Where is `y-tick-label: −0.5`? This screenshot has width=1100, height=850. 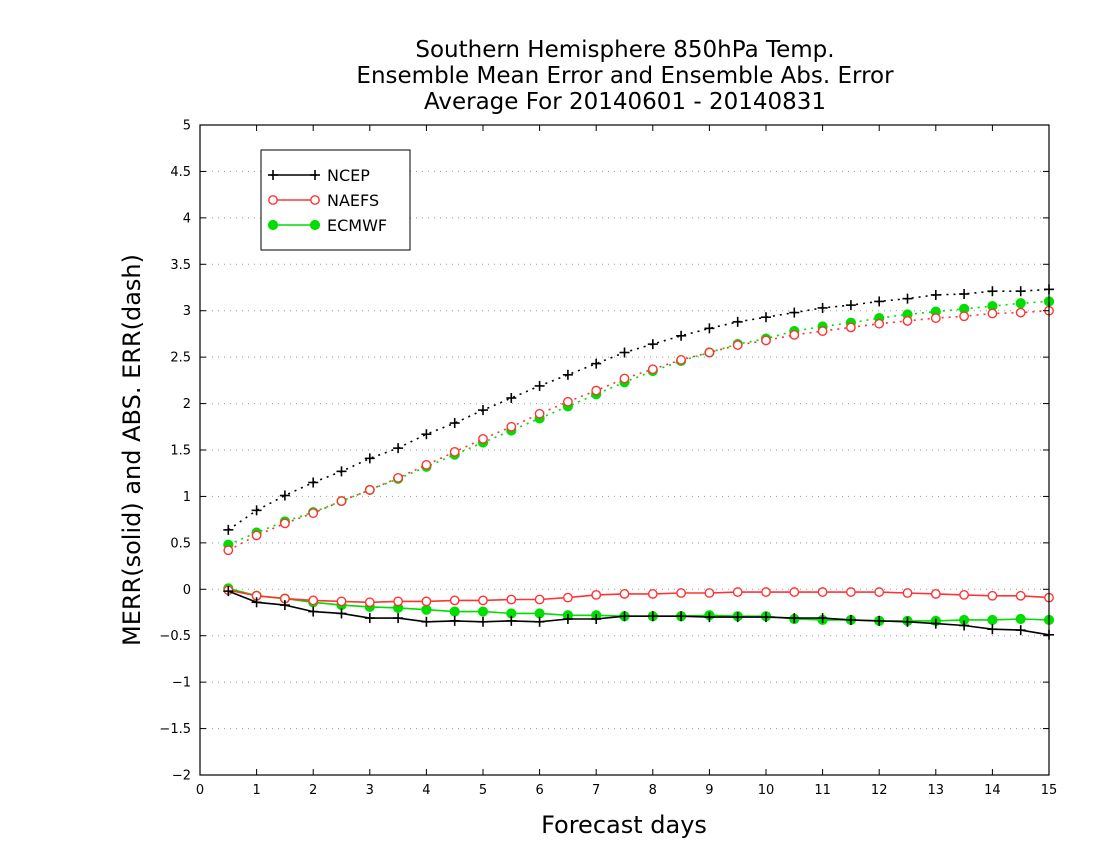
y-tick-label: −0.5 is located at coordinates (175, 636).